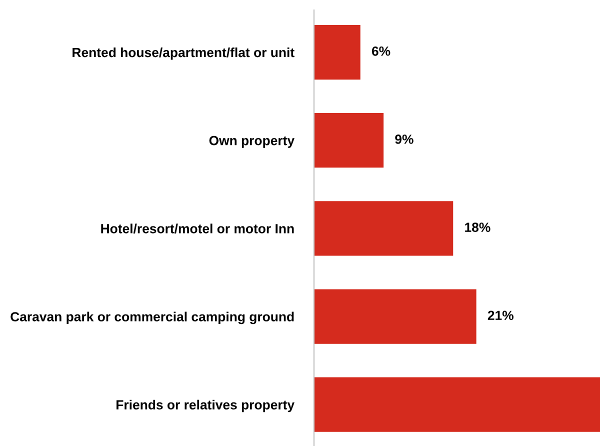 This screenshot has width=600, height=446. I want to click on y-tick-label: Own property, so click(251, 142).